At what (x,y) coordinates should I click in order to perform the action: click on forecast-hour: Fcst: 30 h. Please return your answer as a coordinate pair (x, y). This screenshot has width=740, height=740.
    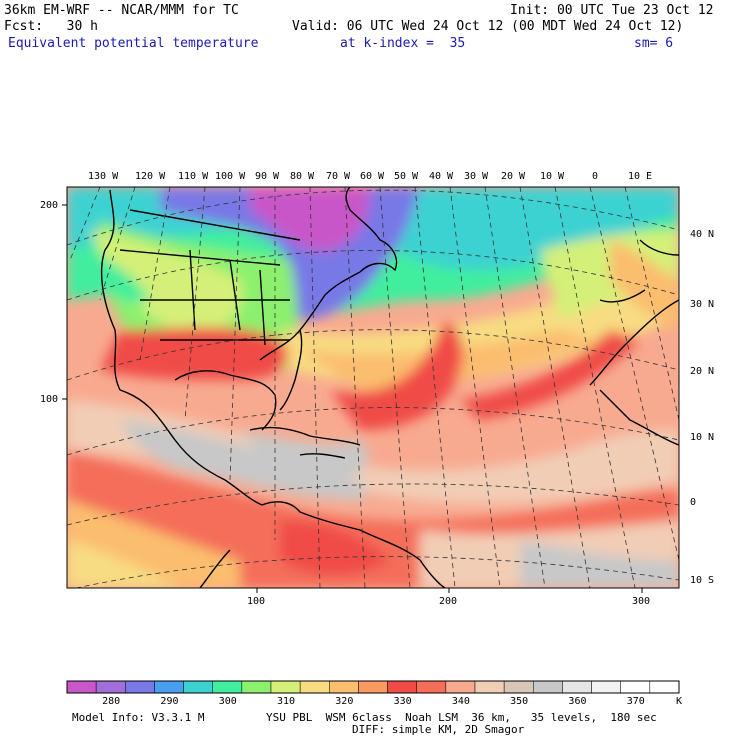
    Looking at the image, I should click on (51, 26).